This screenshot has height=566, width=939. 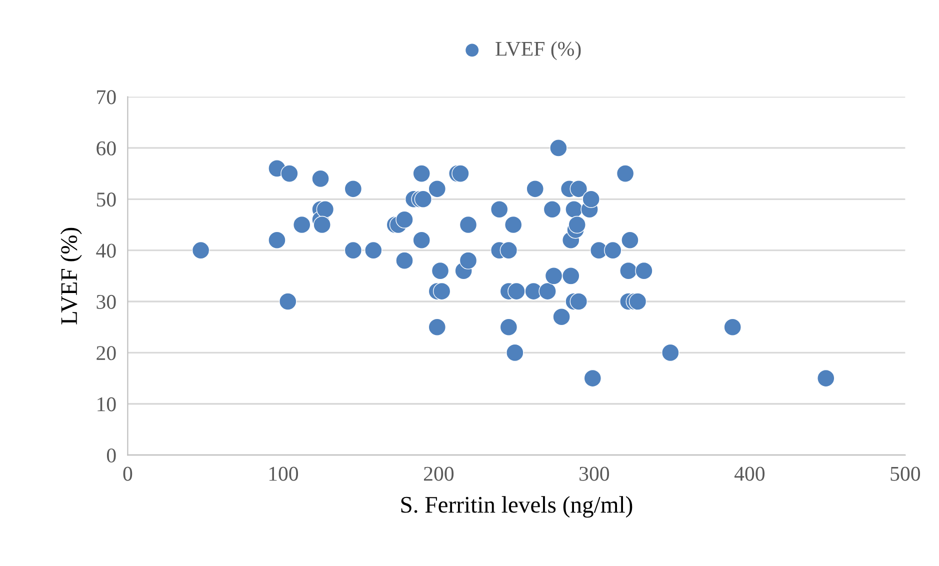 What do you see at coordinates (538, 50) in the screenshot?
I see `legend-label: LVEF (%)` at bounding box center [538, 50].